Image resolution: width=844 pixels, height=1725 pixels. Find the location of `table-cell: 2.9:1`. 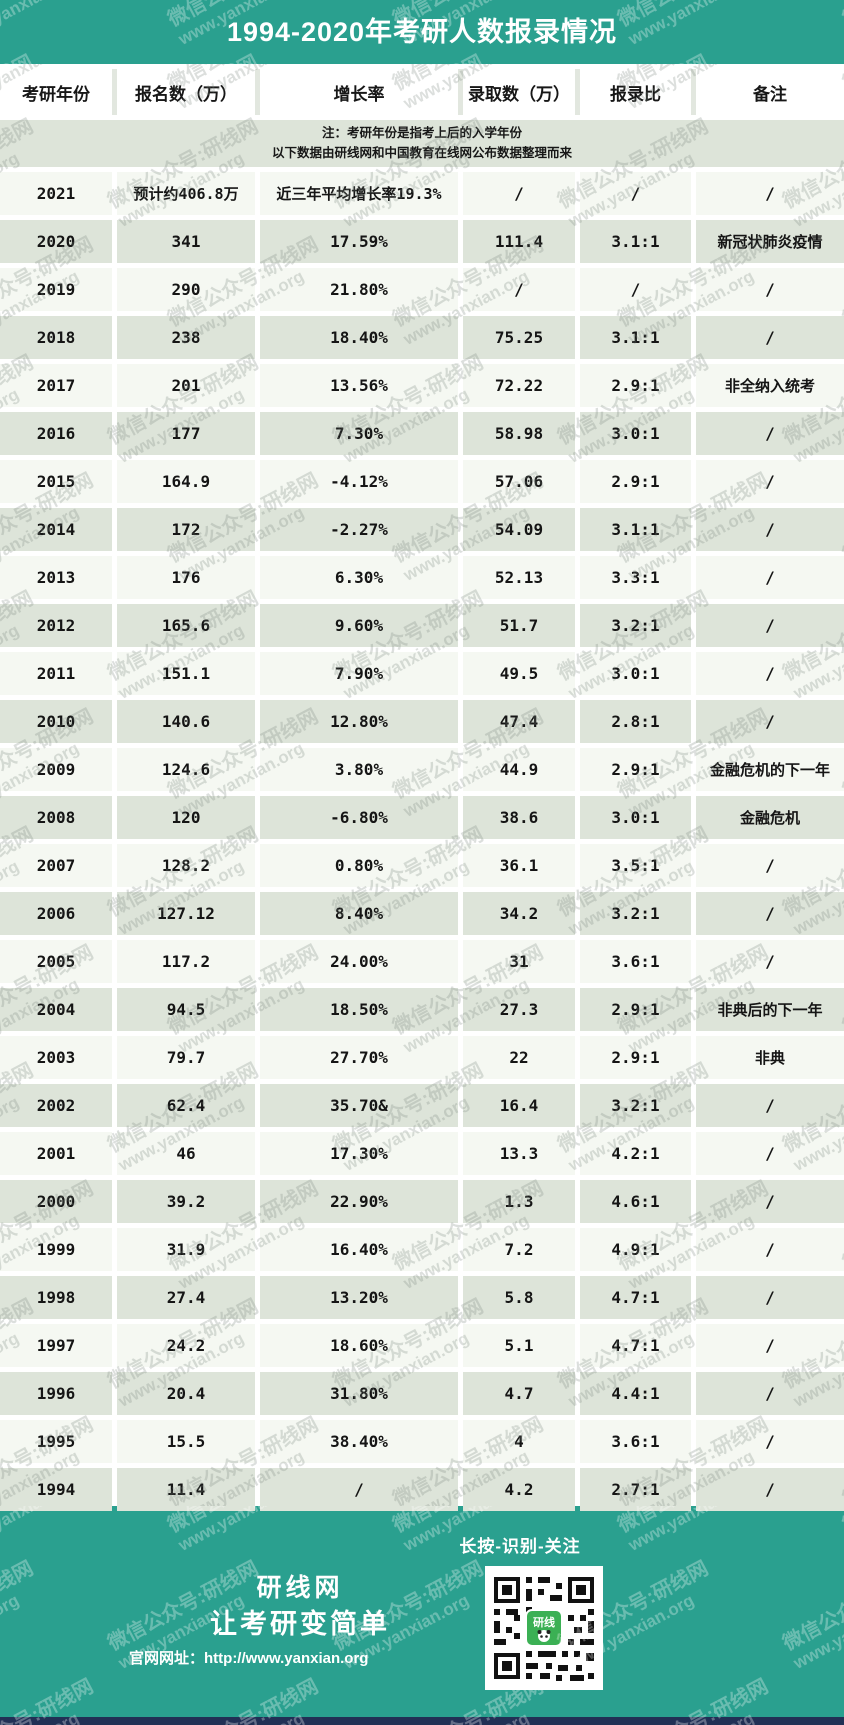

table-cell: 2.9:1 is located at coordinates (635, 385).